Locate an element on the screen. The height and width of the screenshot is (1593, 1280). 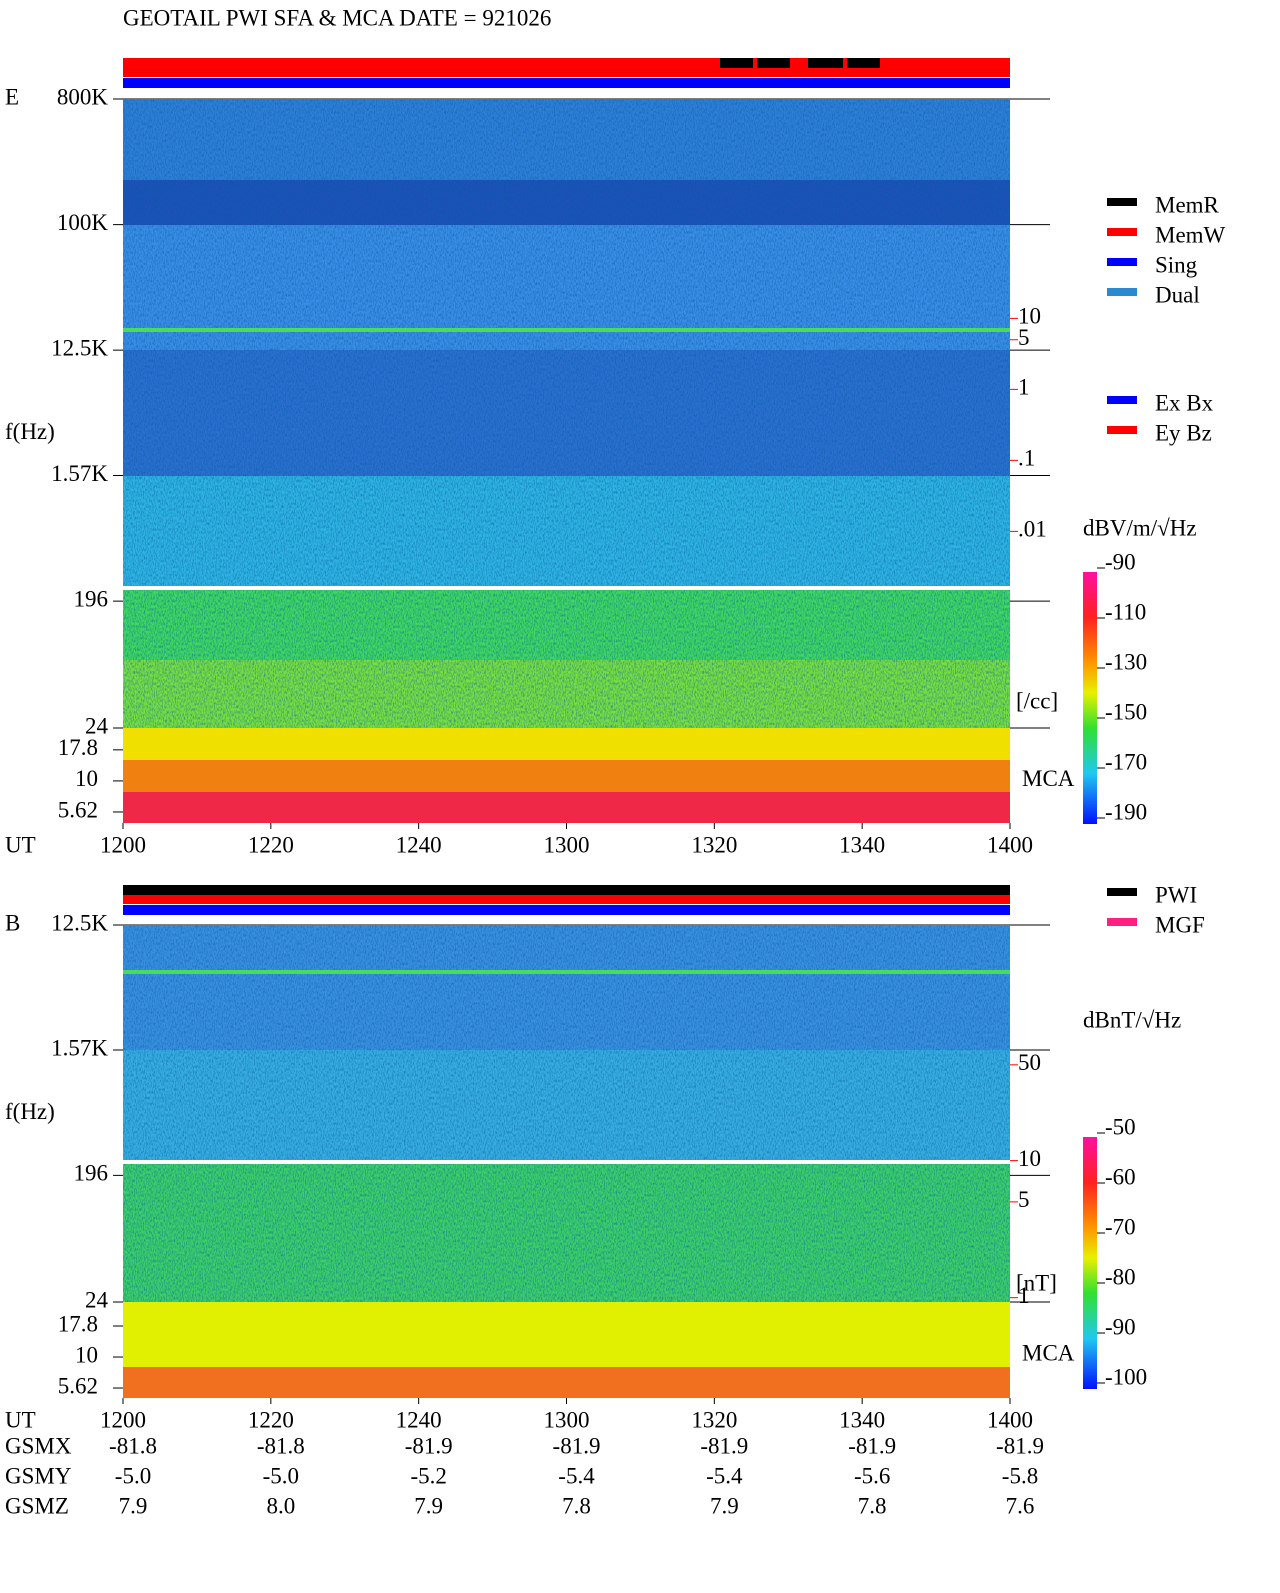
ephemeris-value: 7.6 is located at coordinates (1020, 1505).